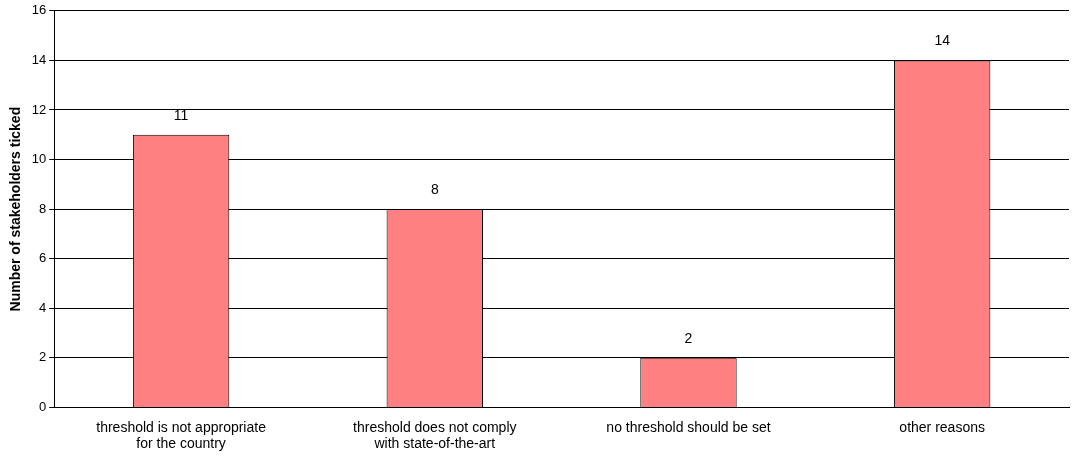 The image size is (1081, 469). What do you see at coordinates (942, 426) in the screenshot?
I see `x-tick-label: other reasons` at bounding box center [942, 426].